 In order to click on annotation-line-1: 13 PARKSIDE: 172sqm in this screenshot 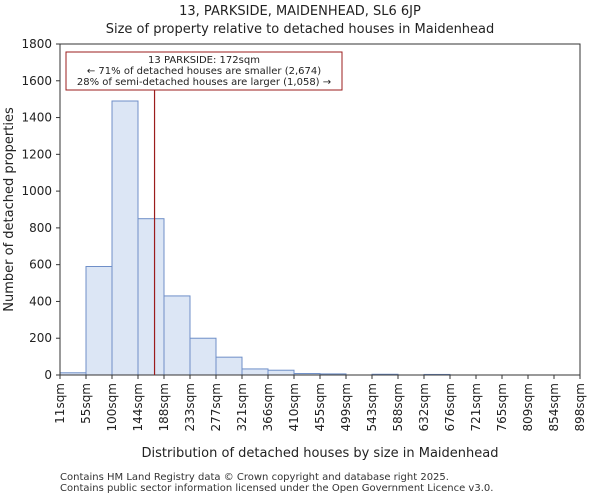, I will do `click(204, 60)`.